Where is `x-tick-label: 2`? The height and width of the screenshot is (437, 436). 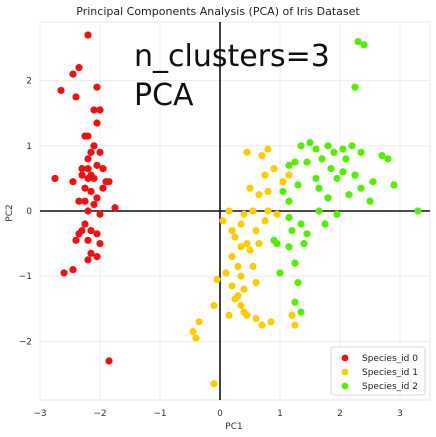 x-tick-label: 2 is located at coordinates (340, 414).